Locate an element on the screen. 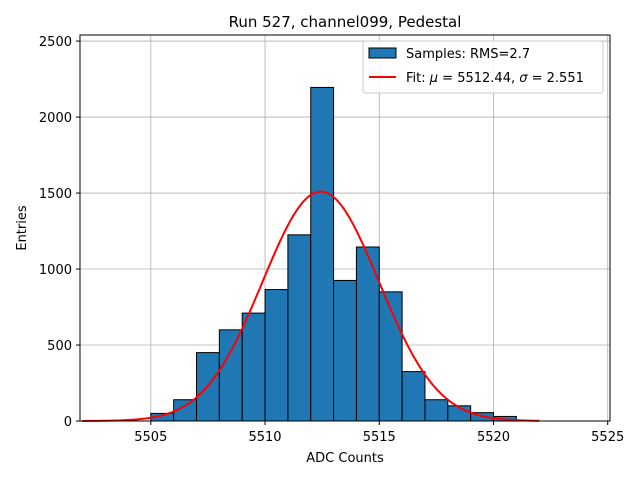  y-tick-label: 0 is located at coordinates (68, 422).